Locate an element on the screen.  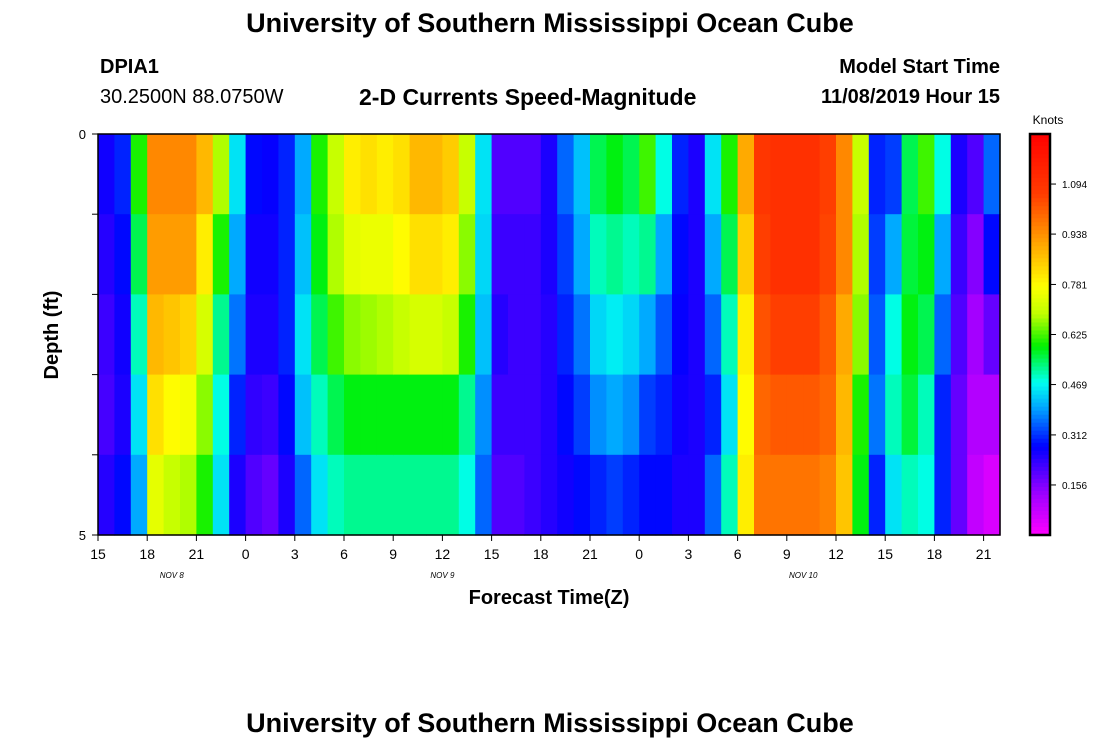
x-tick-label: 21 is located at coordinates (984, 554).